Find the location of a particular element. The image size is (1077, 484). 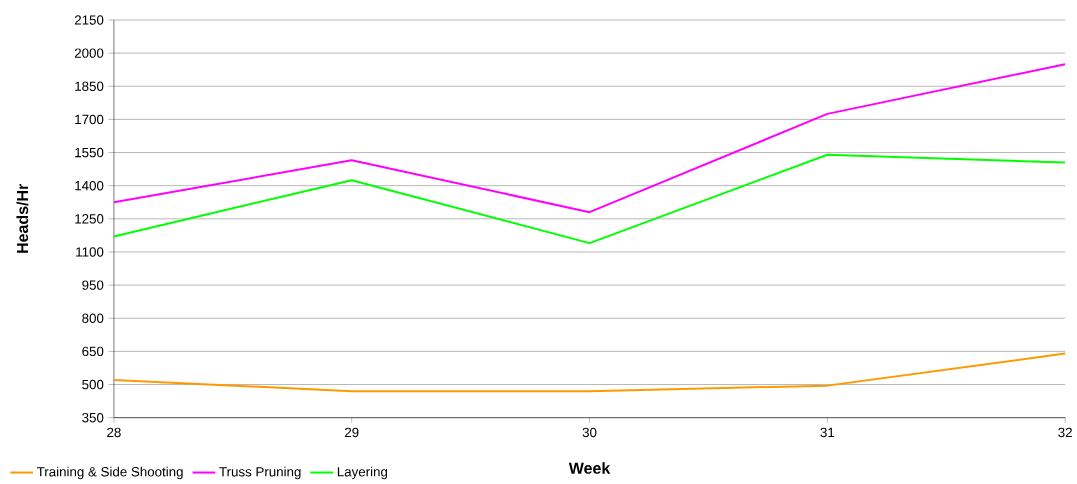

x-tick-label: 29 is located at coordinates (351, 432).